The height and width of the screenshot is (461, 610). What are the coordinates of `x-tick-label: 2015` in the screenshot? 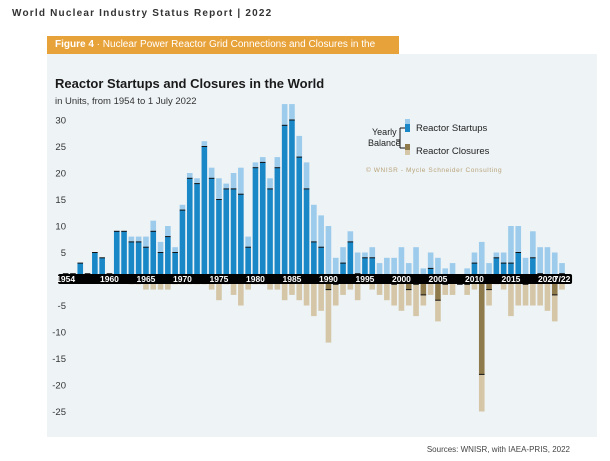 It's located at (510, 279).